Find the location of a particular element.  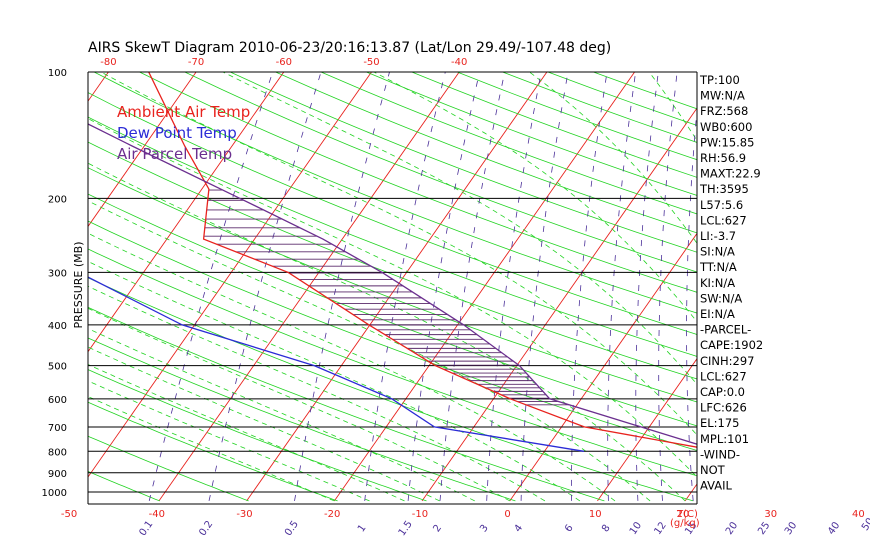

mixing-ratio-tick-label: 2 is located at coordinates (437, 529).